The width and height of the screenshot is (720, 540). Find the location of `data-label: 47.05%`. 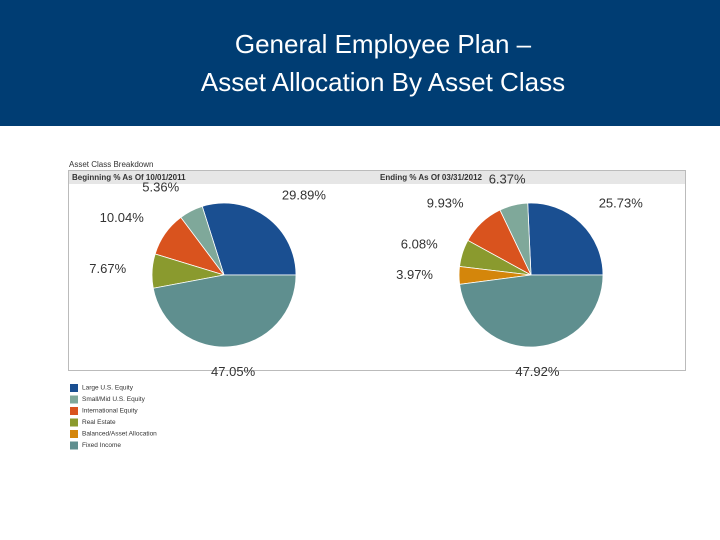

data-label: 47.05% is located at coordinates (233, 371).